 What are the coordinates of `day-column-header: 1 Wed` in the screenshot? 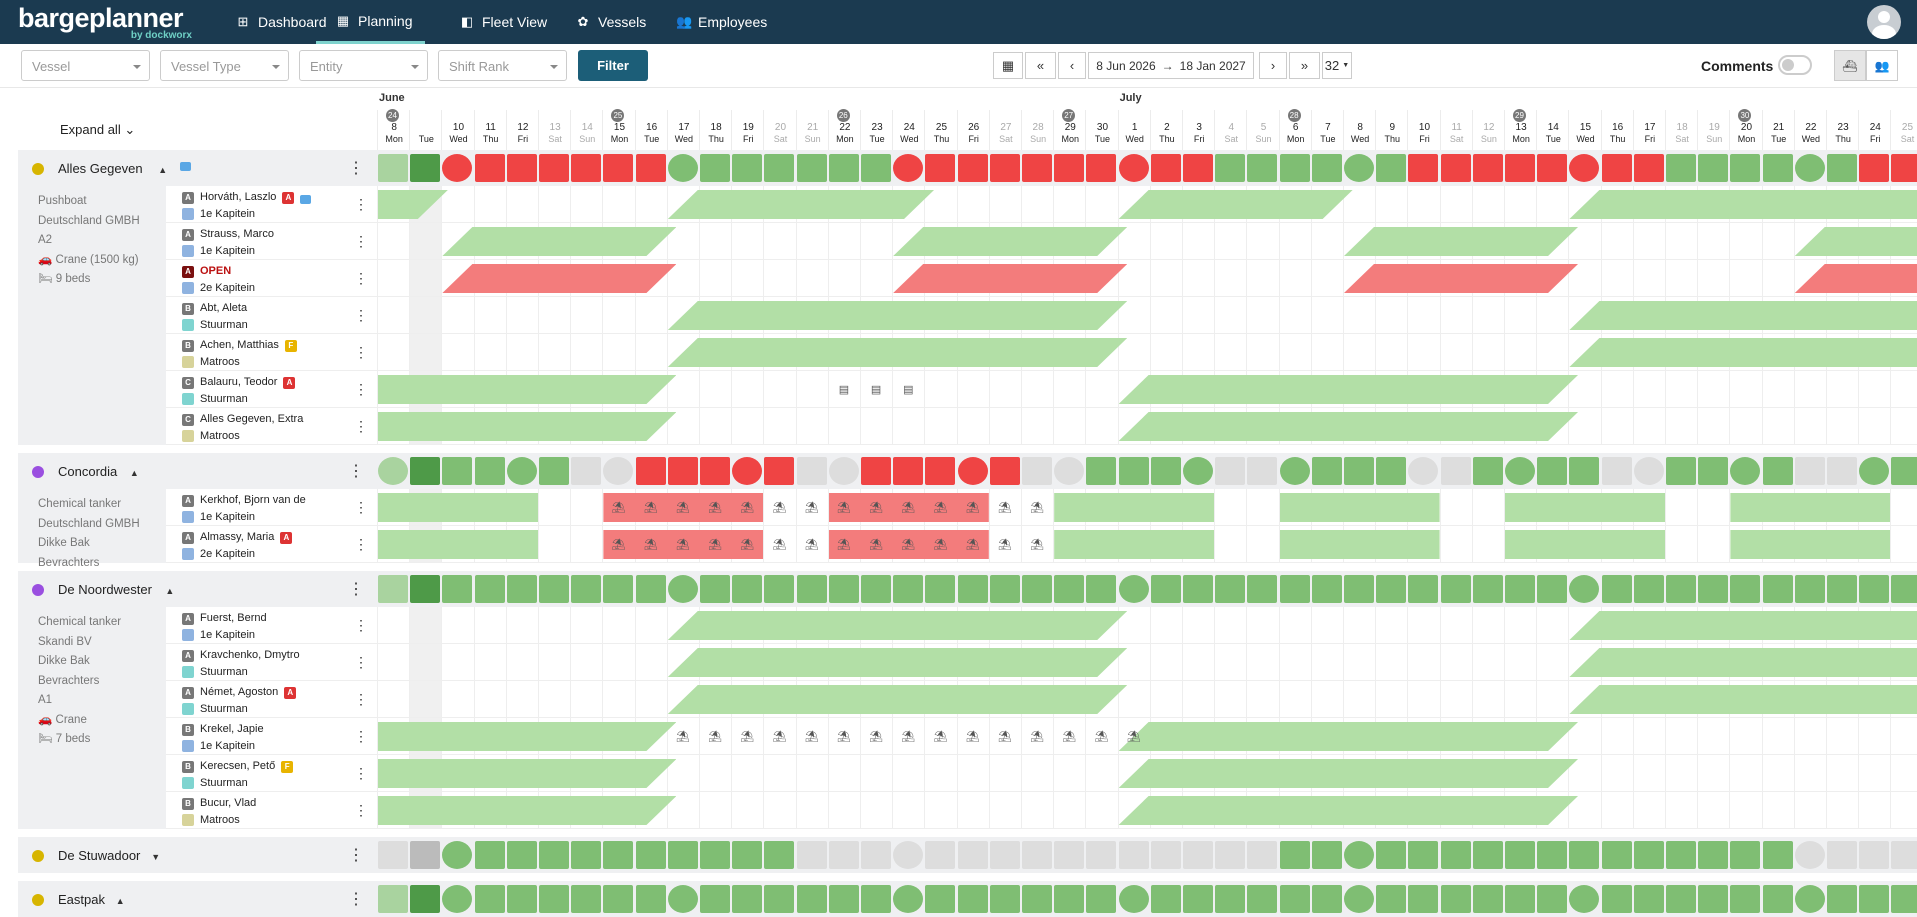 It's located at (1133, 139).